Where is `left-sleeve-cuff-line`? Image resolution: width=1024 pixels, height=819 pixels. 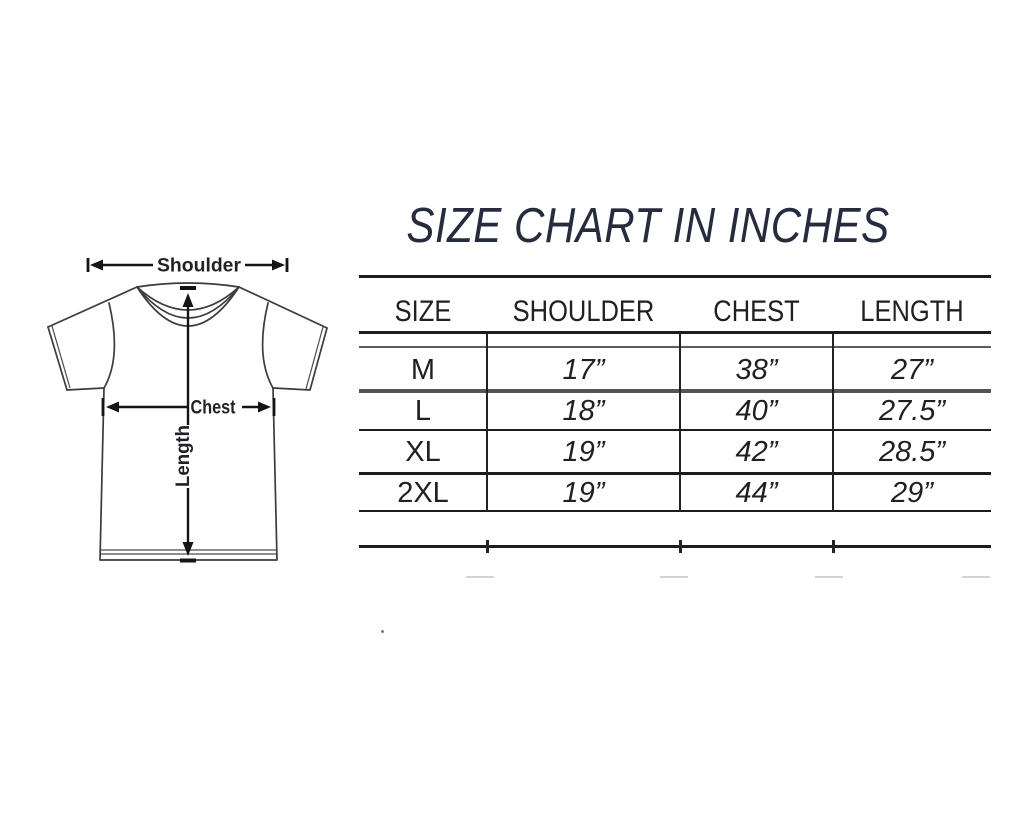
left-sleeve-cuff-line is located at coordinates (61, 357).